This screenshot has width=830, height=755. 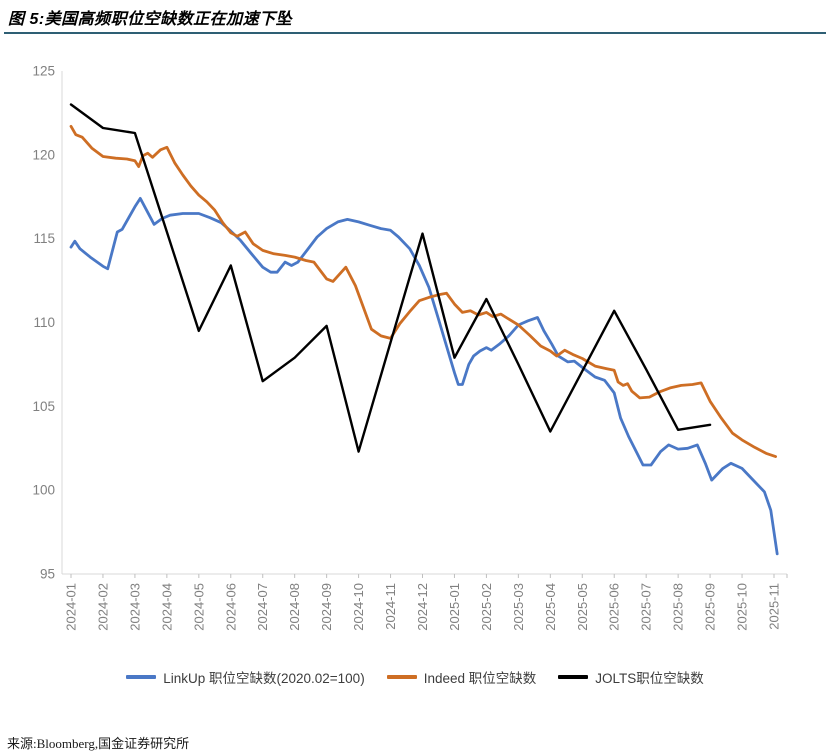 What do you see at coordinates (98, 743) in the screenshot?
I see `source-note: 来源:Bloomberg,国金证券研究所` at bounding box center [98, 743].